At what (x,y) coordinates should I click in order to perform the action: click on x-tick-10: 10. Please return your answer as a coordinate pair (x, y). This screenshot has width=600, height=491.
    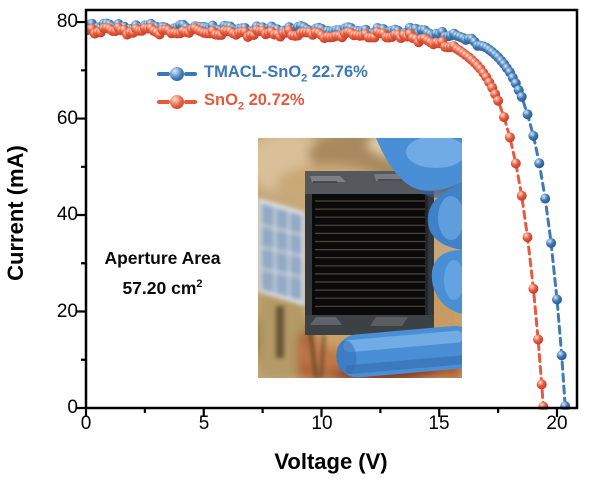
    Looking at the image, I should click on (322, 423).